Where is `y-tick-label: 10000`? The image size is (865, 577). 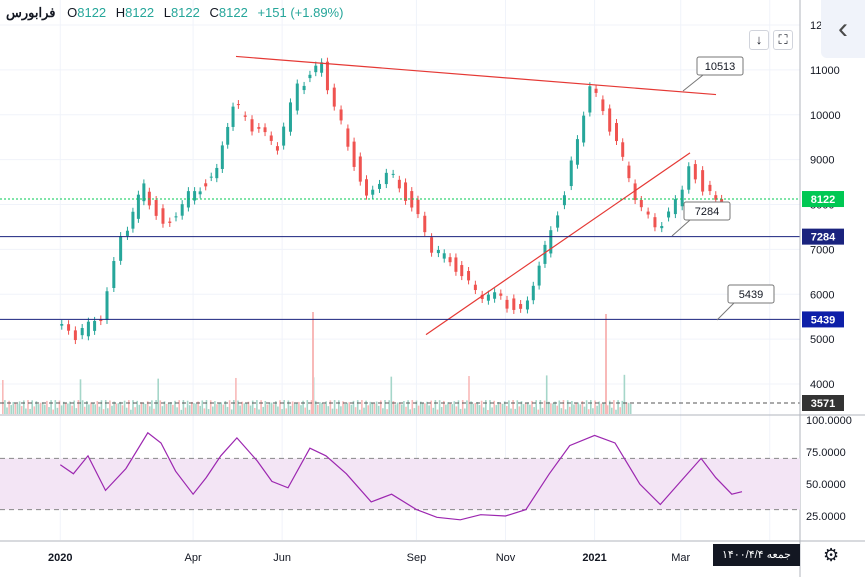 y-tick-label: 10000 is located at coordinates (825, 116).